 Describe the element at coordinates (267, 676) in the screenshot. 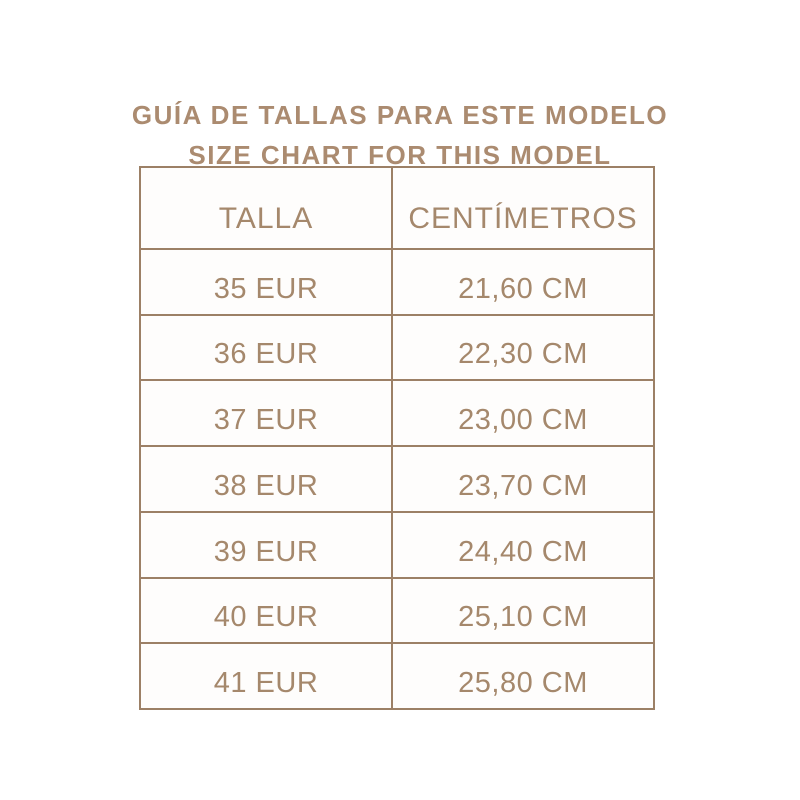

I see `cell-size-eur: 41 EUR` at that location.